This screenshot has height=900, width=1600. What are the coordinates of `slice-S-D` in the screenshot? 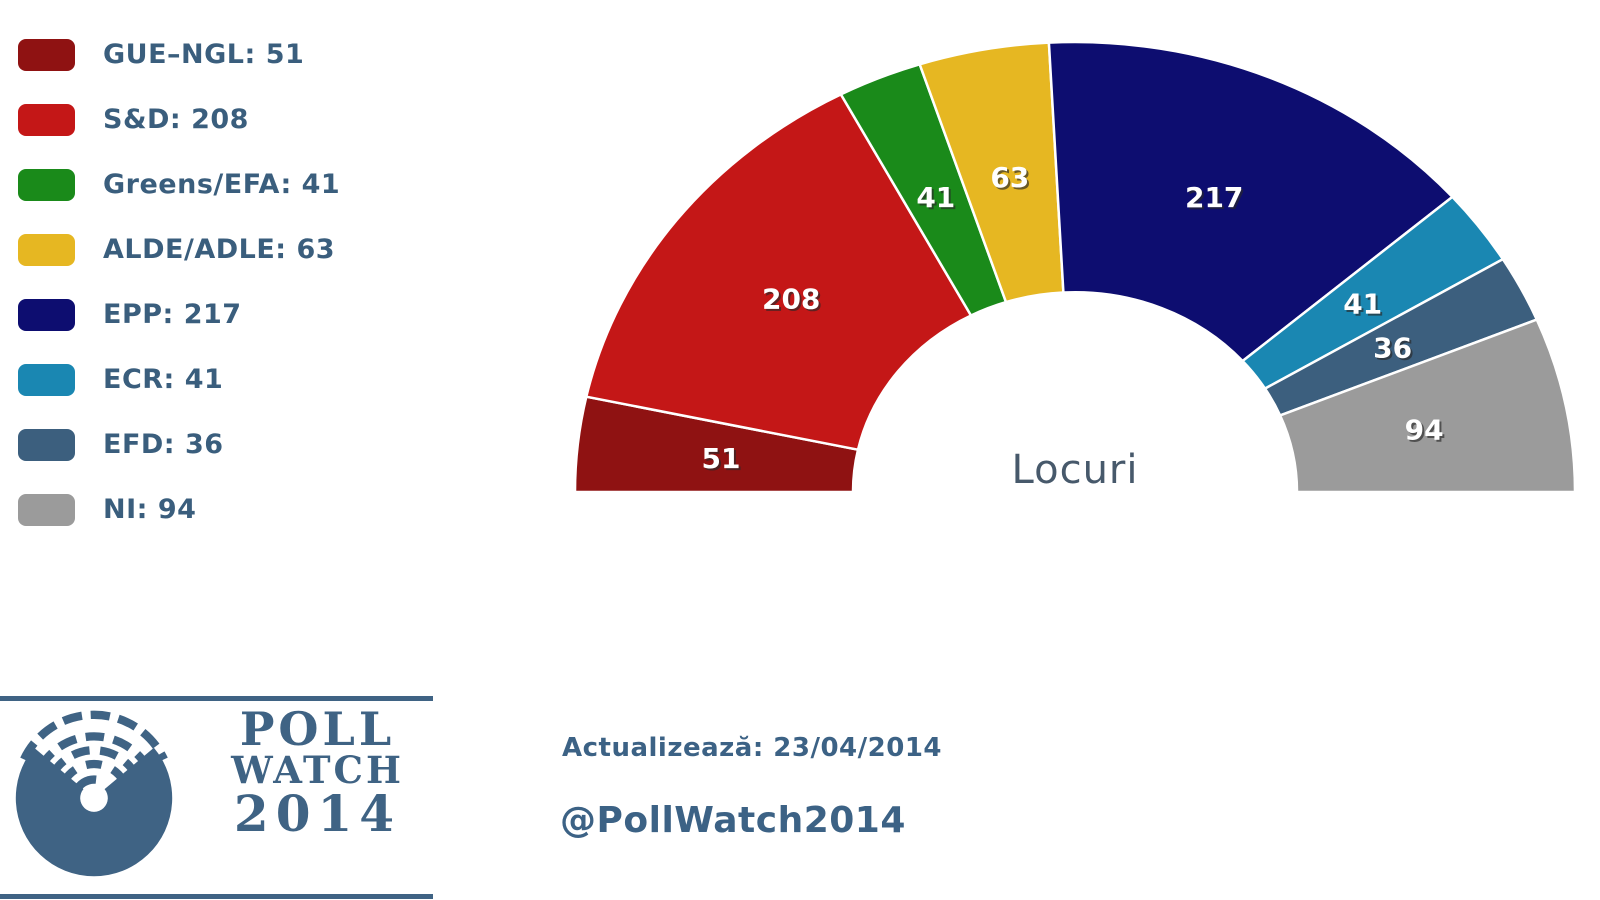 It's located at (778, 272).